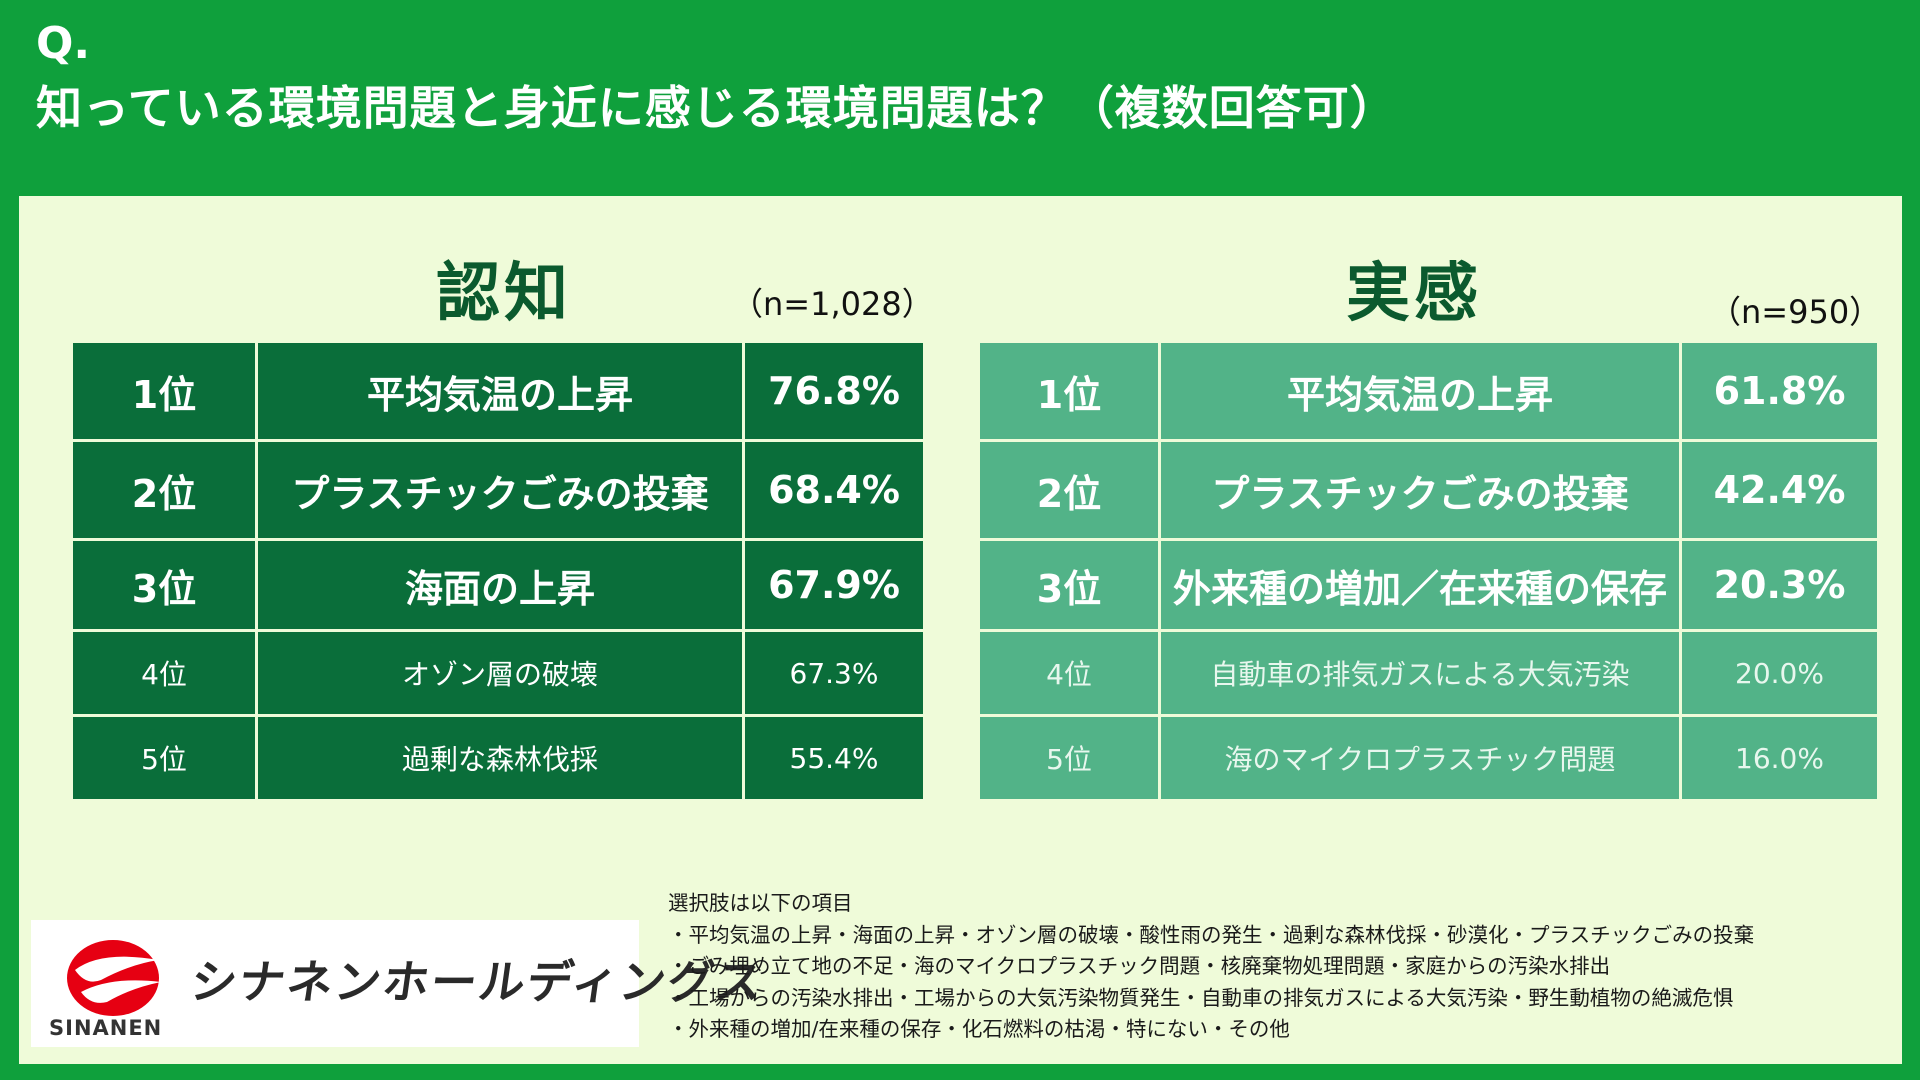 This screenshot has width=1920, height=1080. Describe the element at coordinates (63, 43) in the screenshot. I see `question-label: Q.` at that location.